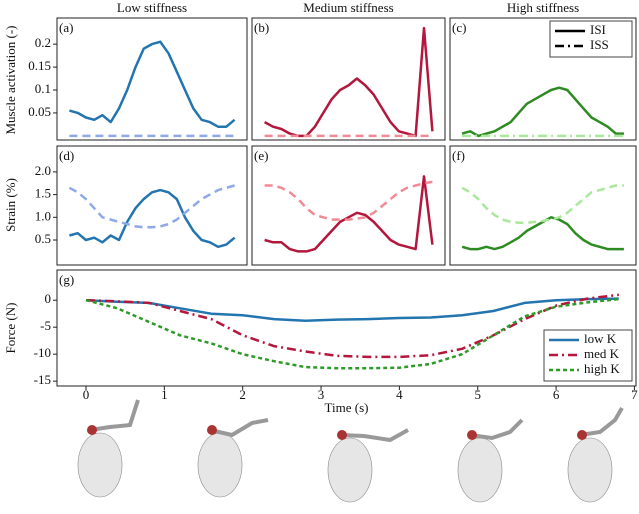 The width and height of the screenshot is (639, 514). Describe the element at coordinates (42, 379) in the screenshot. I see `y-tick-label: -15` at that location.